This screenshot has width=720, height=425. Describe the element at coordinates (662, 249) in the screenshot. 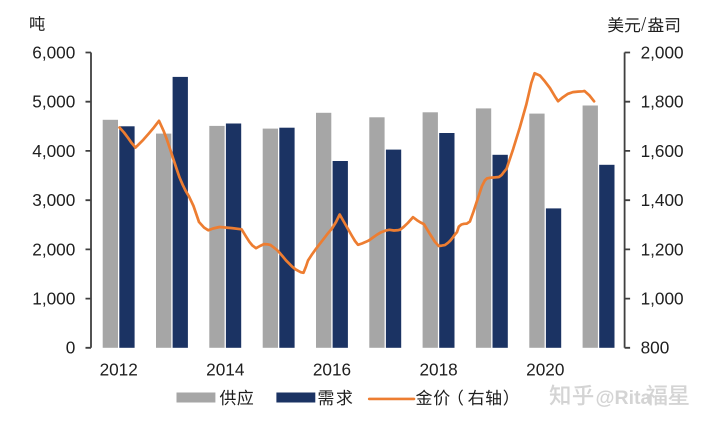

I see `svg-text: 1,200` at that location.